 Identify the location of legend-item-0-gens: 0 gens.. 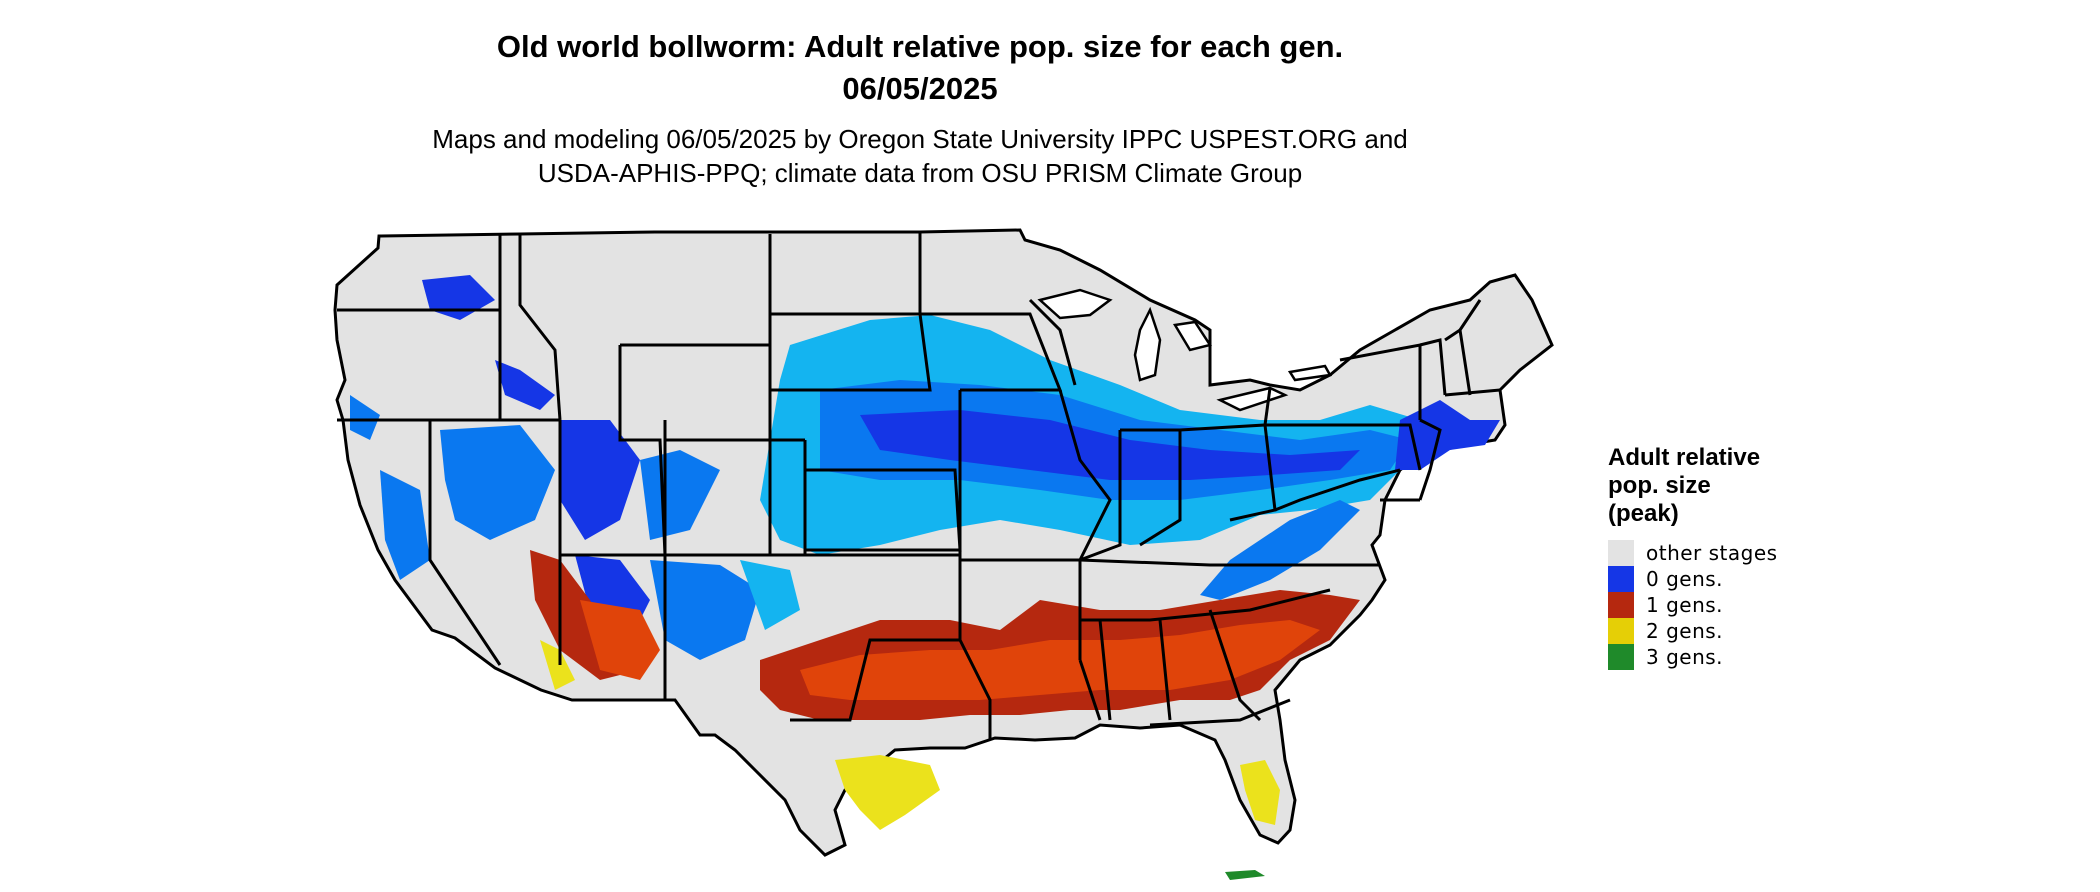
(1718, 579).